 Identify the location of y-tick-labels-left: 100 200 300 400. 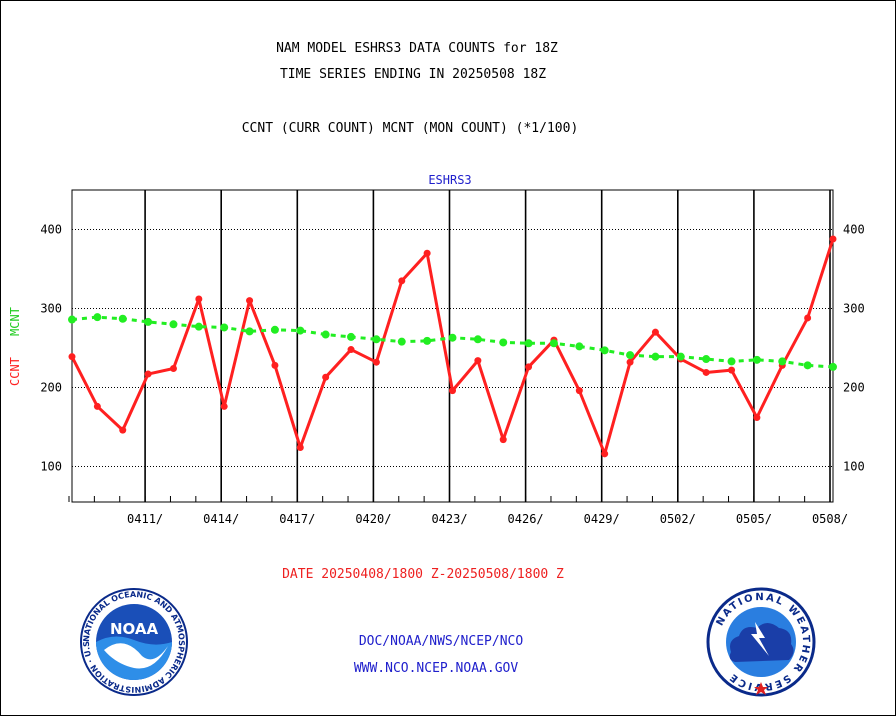
(51, 347).